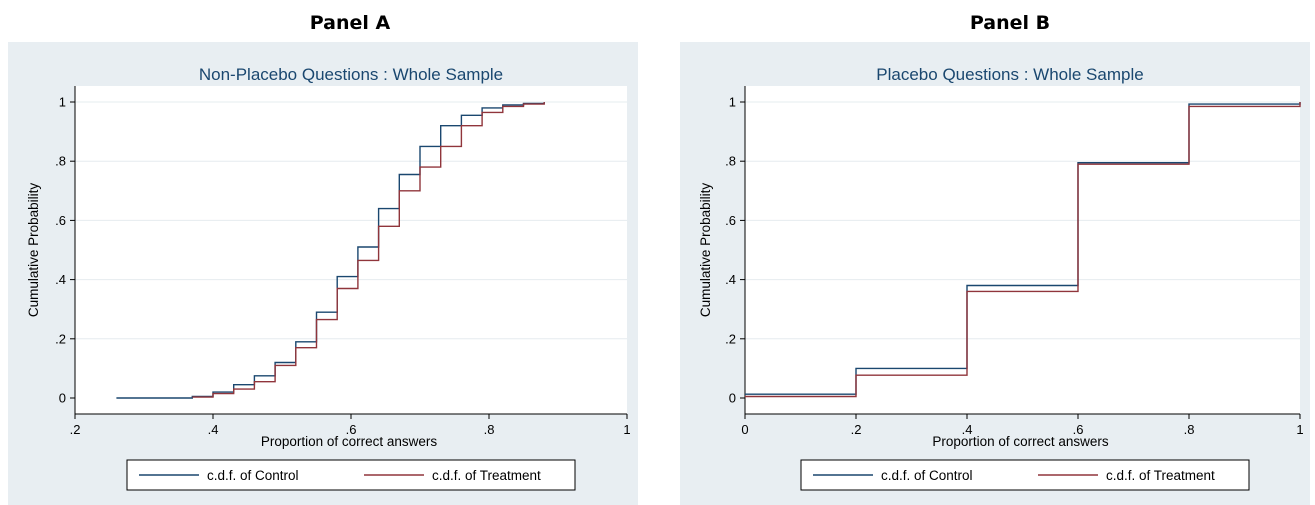 The image size is (1315, 505). I want to click on x-tick-label: 0, so click(744, 429).